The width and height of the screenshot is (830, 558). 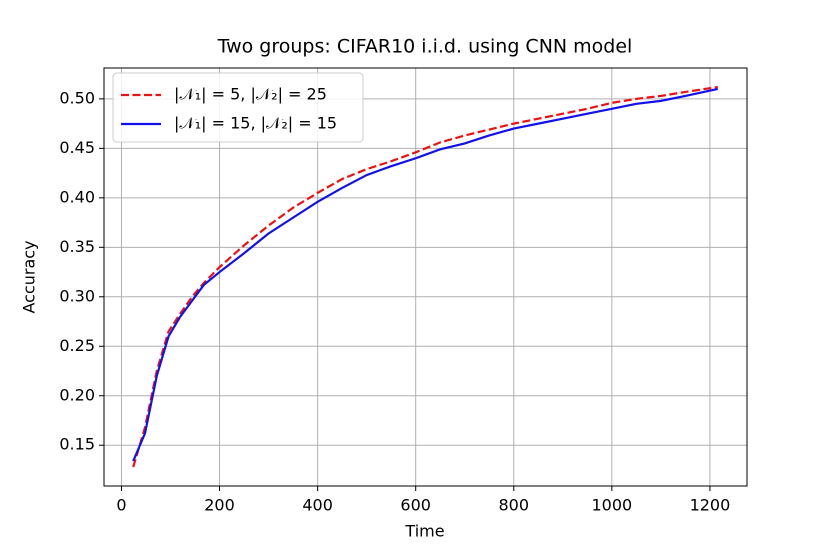 What do you see at coordinates (121, 505) in the screenshot?
I see `x-tick-label: 0` at bounding box center [121, 505].